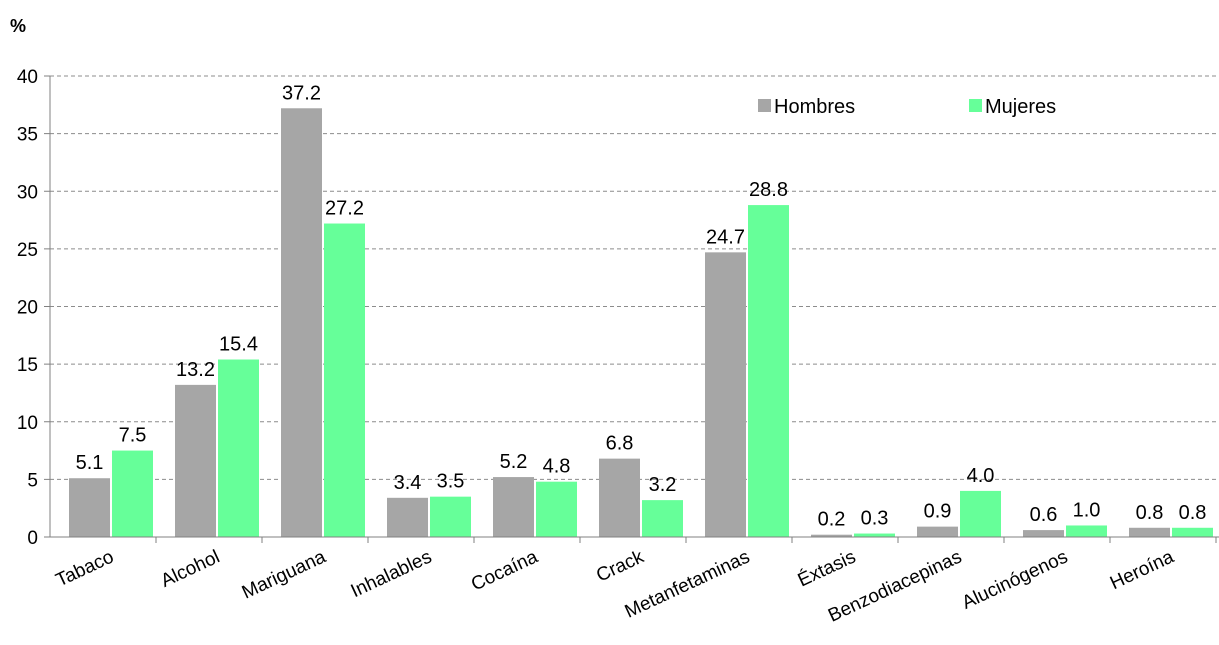 The image size is (1219, 645). I want to click on data-label: 3.4, so click(408, 483).